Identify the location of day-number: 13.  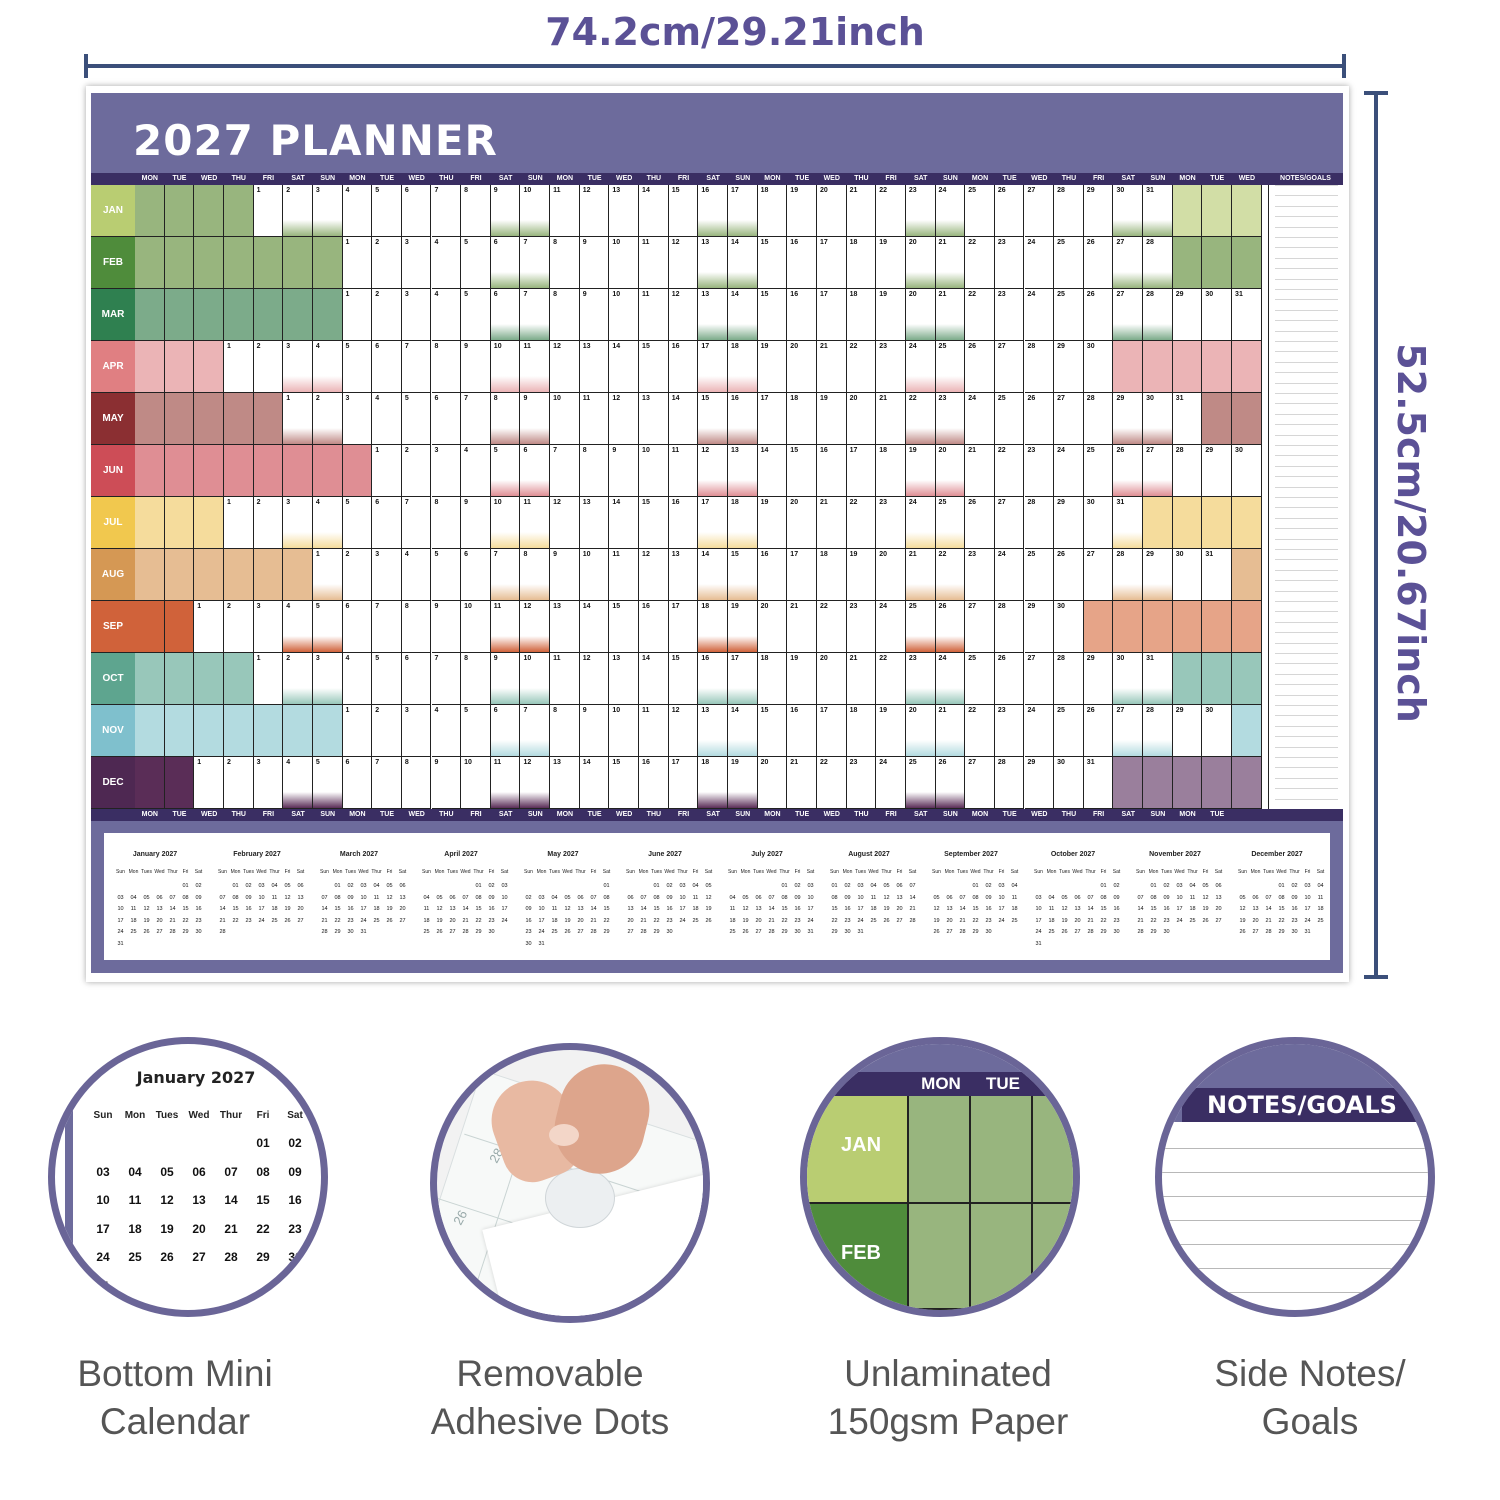
(557, 606).